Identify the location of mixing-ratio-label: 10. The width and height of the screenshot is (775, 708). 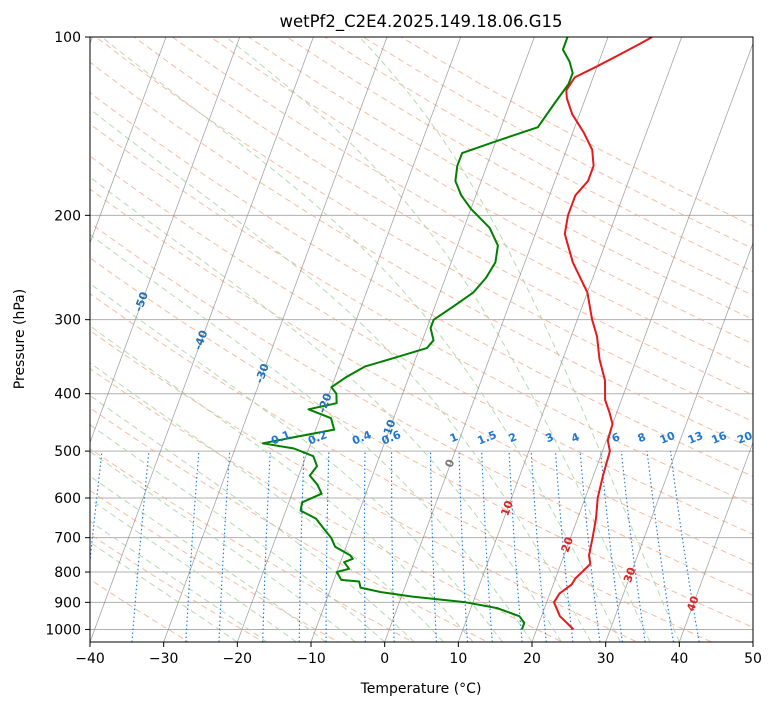
(667, 438).